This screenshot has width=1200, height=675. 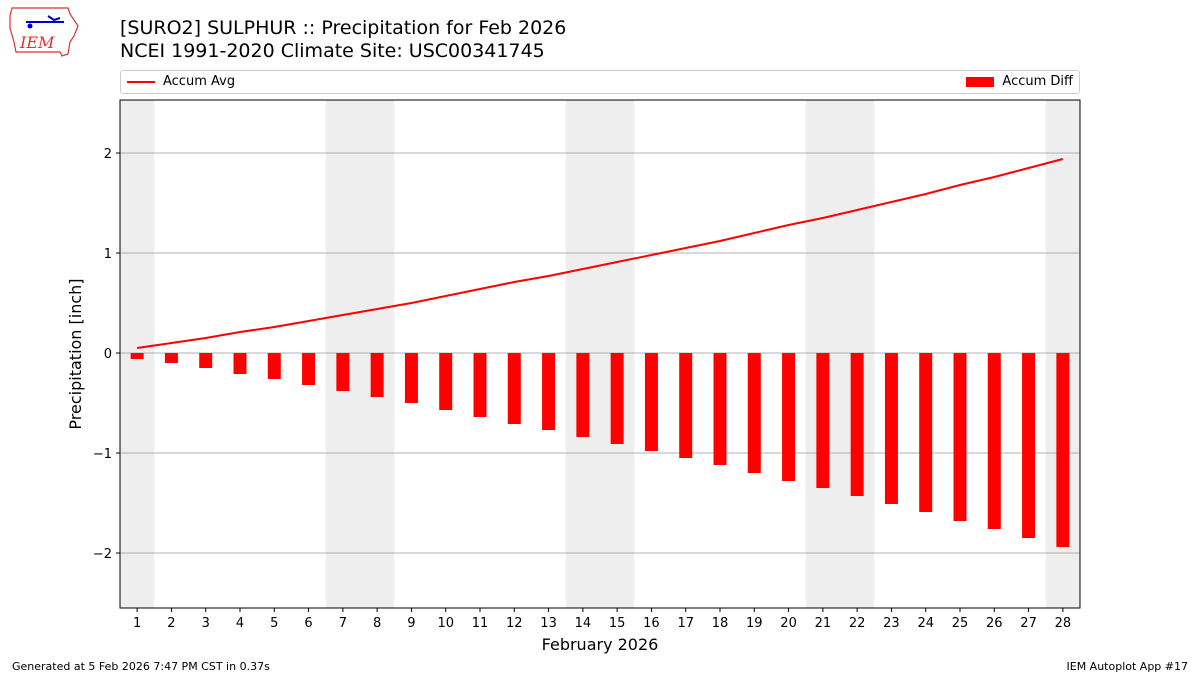 What do you see at coordinates (980, 81) in the screenshot?
I see `legend-bar-swatch` at bounding box center [980, 81].